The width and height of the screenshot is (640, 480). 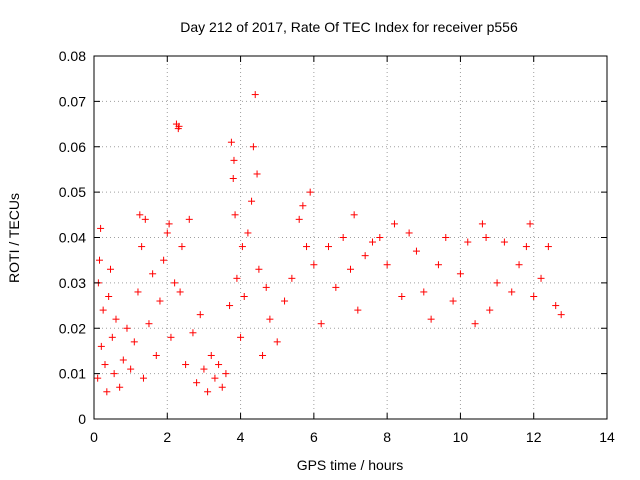 What do you see at coordinates (72, 238) in the screenshot?
I see `y-tick-label: 0.04` at bounding box center [72, 238].